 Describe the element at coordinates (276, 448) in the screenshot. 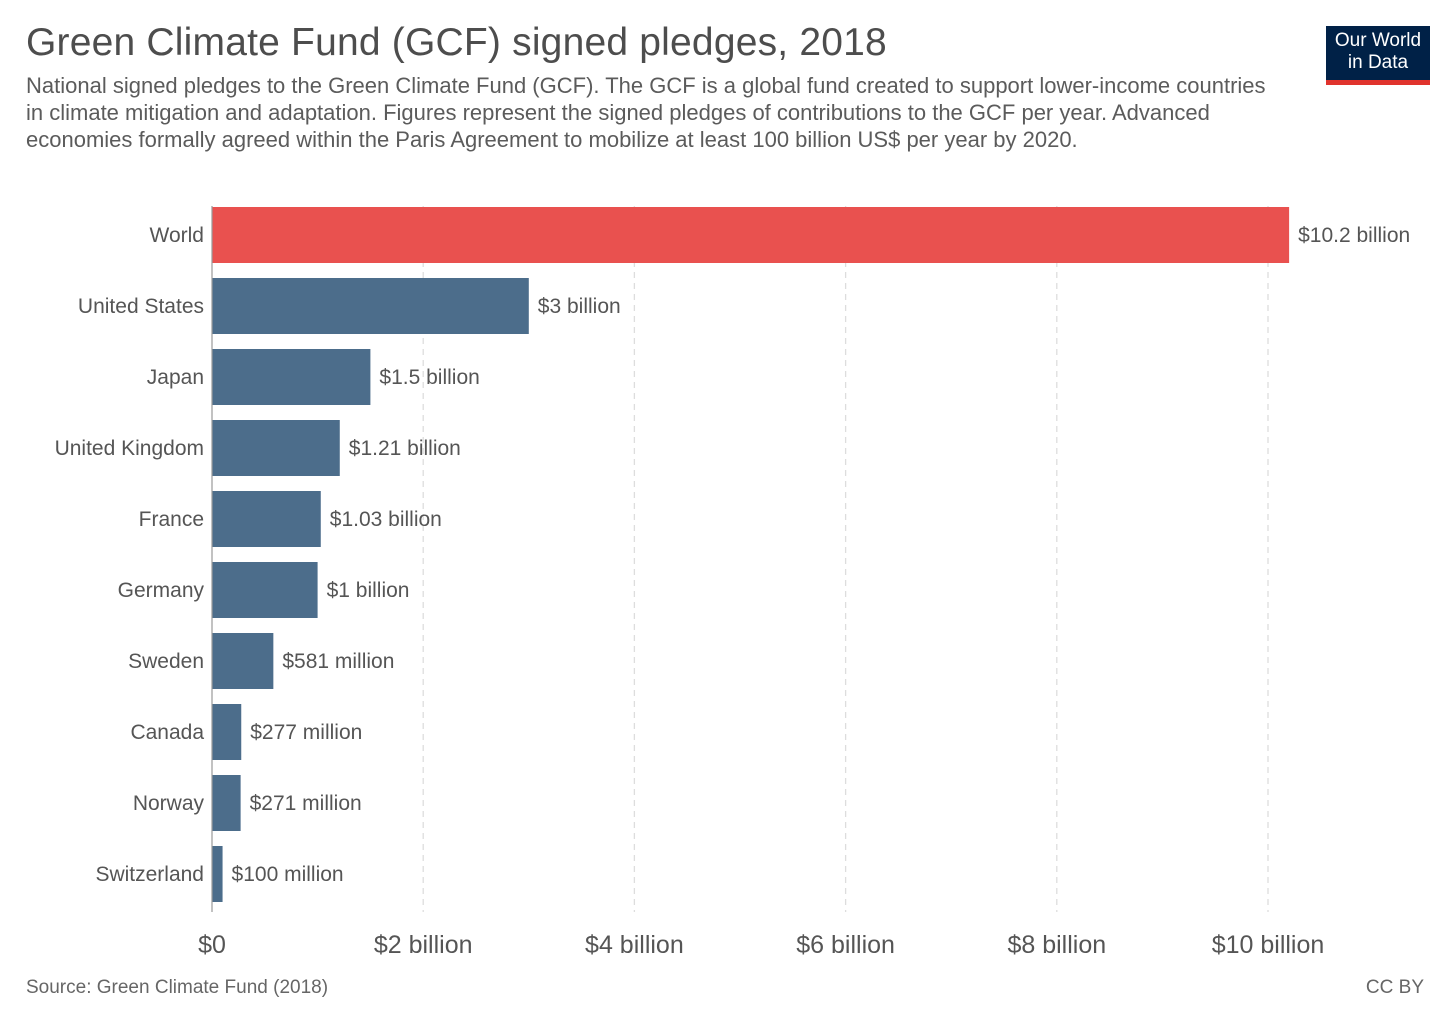

I see `bar-united-kingdom` at that location.